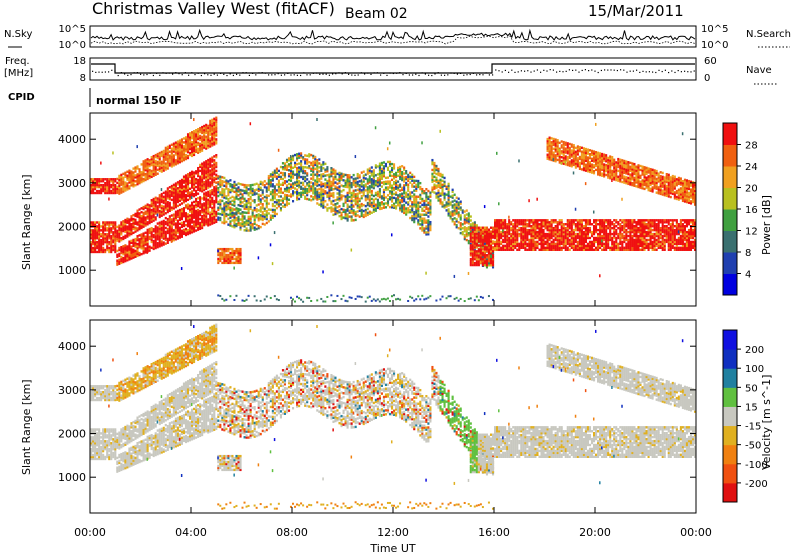 The width and height of the screenshot is (800, 554). Describe the element at coordinates (636, 11) in the screenshot. I see `date-label: 15/Mar/2011` at that location.